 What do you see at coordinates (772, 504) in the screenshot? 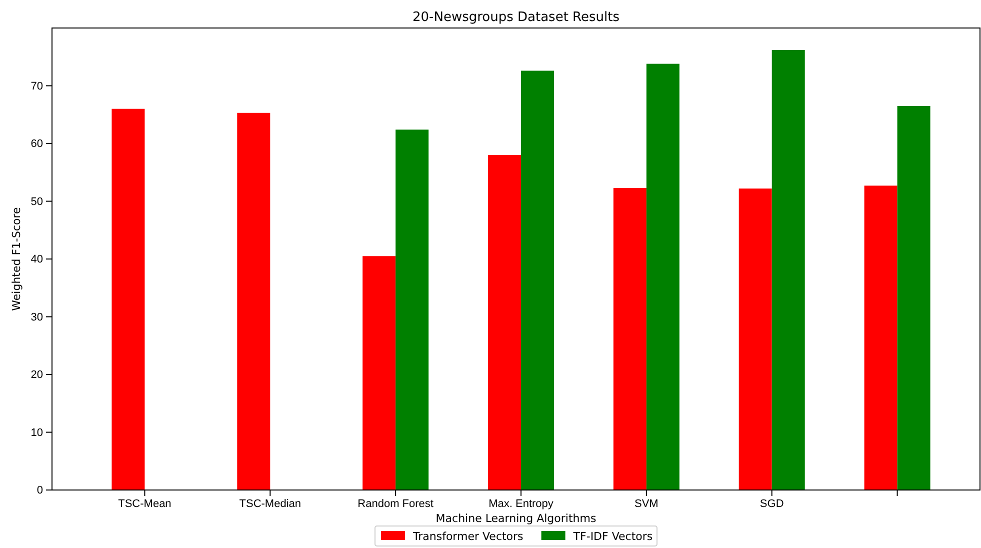
I see `x-tick-label: SGD` at bounding box center [772, 504].